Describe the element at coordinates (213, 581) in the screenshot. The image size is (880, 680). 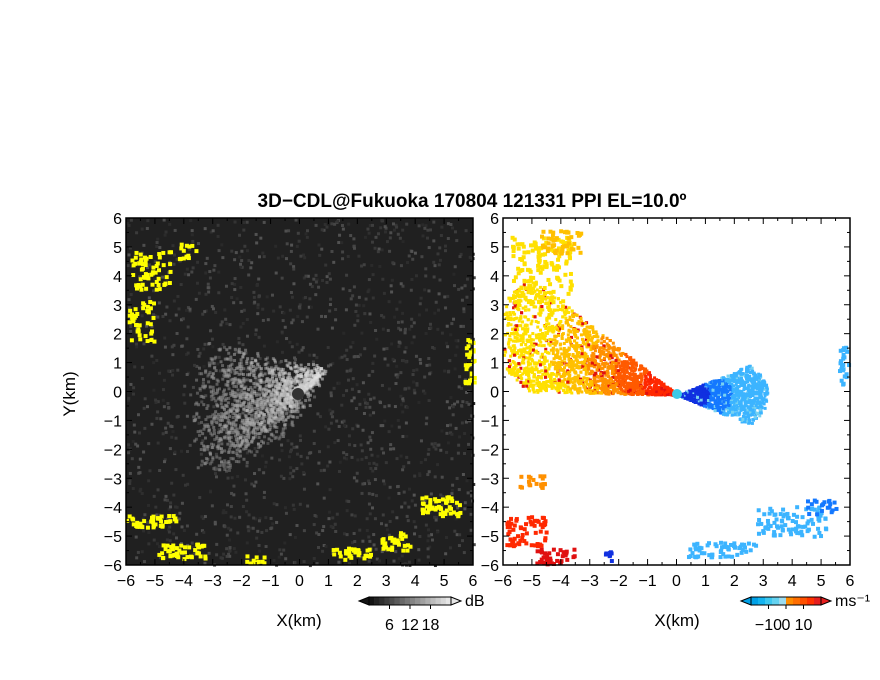
I see `x-tick-label: −3` at that location.